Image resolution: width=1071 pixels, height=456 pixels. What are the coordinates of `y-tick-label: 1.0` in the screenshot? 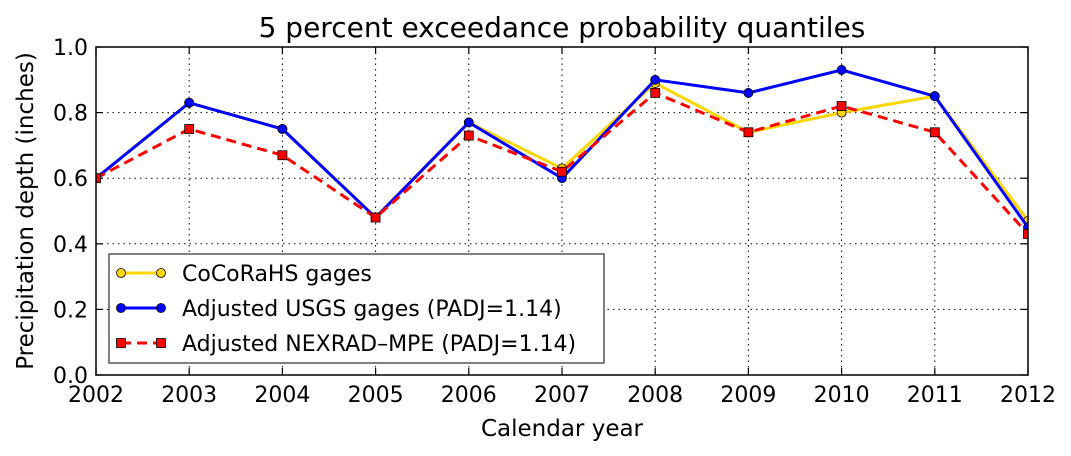 It's located at (70, 48).